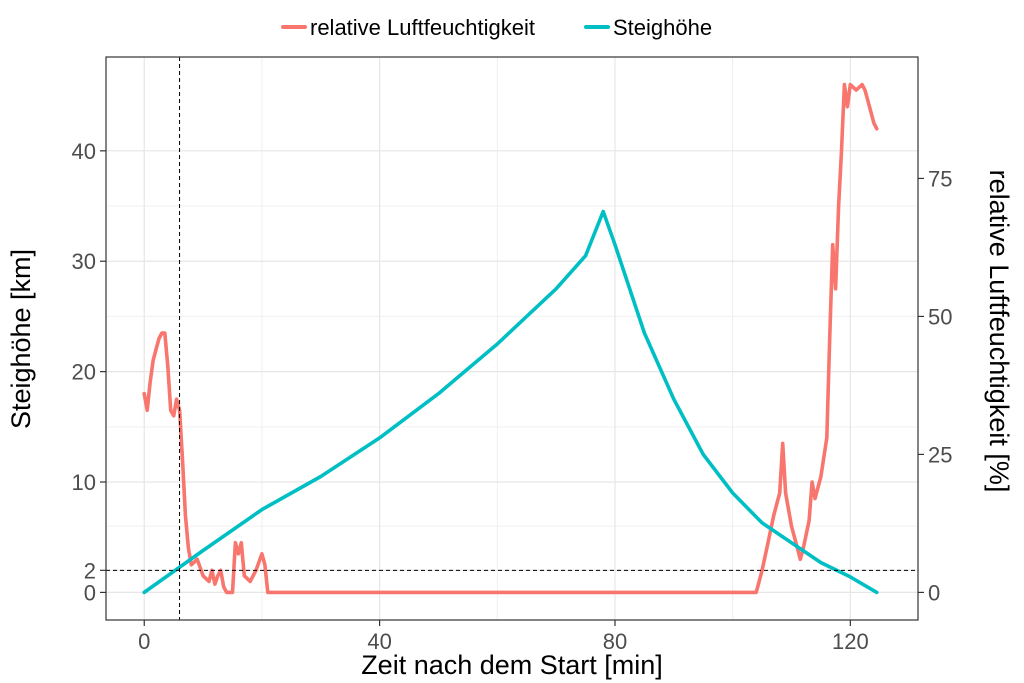 Image resolution: width=1024 pixels, height=683 pixels. What do you see at coordinates (84, 372) in the screenshot?
I see `y-left-tick-label: 20` at bounding box center [84, 372].